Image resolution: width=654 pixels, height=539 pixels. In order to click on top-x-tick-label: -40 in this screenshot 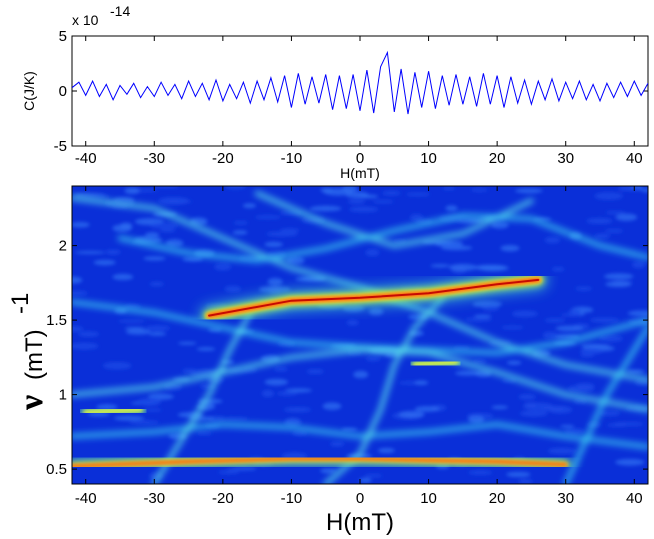, I will do `click(86, 158)`.